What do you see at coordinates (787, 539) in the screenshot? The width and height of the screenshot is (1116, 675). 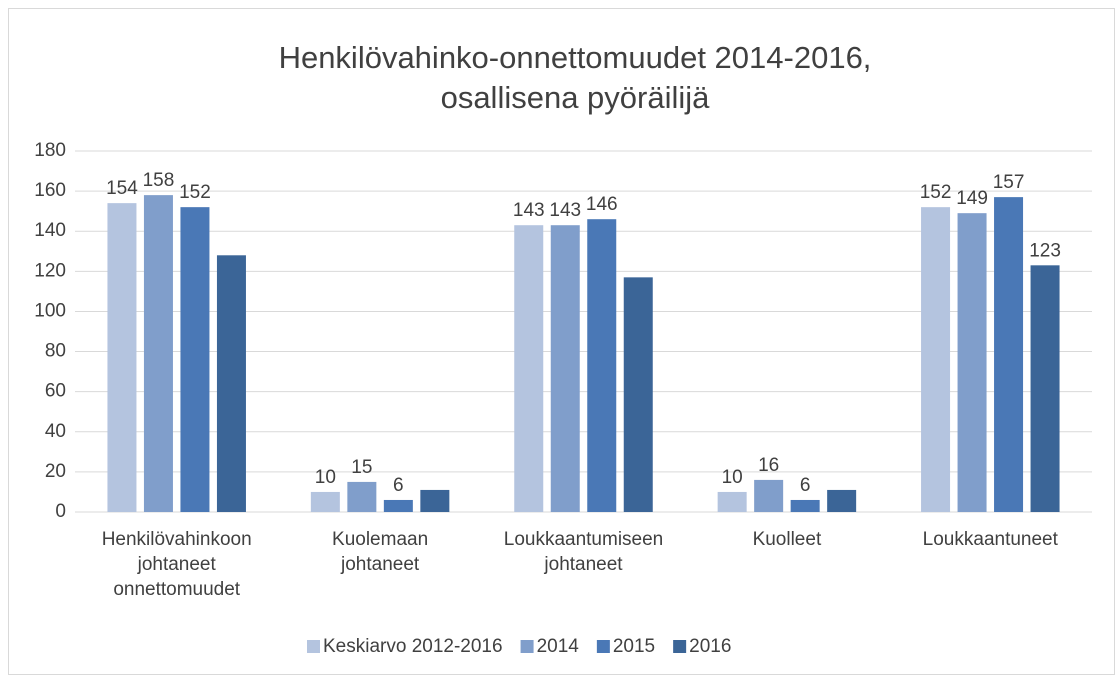 I see `x-tick-label: Kuolleet` at bounding box center [787, 539].